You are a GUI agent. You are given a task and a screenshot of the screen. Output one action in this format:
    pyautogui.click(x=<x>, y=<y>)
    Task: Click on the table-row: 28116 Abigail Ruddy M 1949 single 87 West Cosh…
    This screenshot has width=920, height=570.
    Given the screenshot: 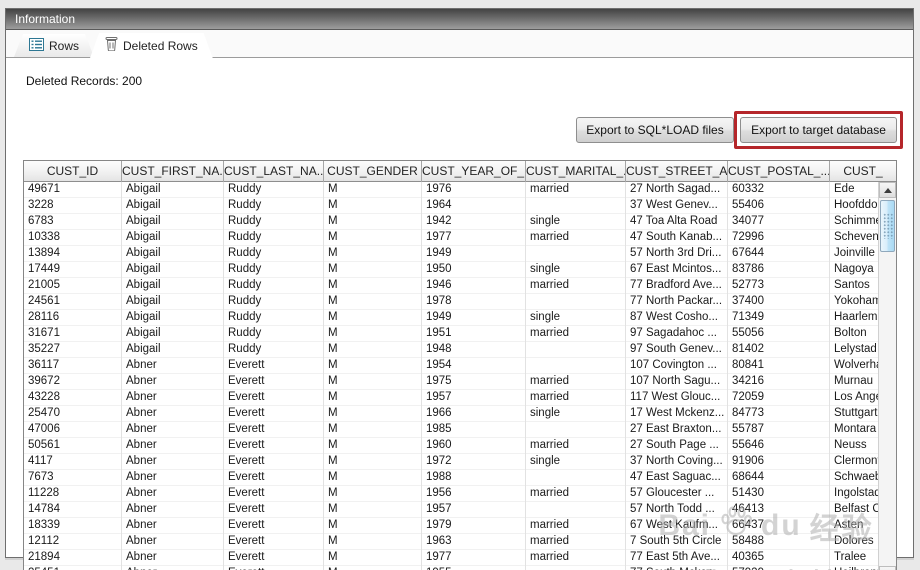 What is the action you would take?
    pyautogui.click(x=460, y=318)
    